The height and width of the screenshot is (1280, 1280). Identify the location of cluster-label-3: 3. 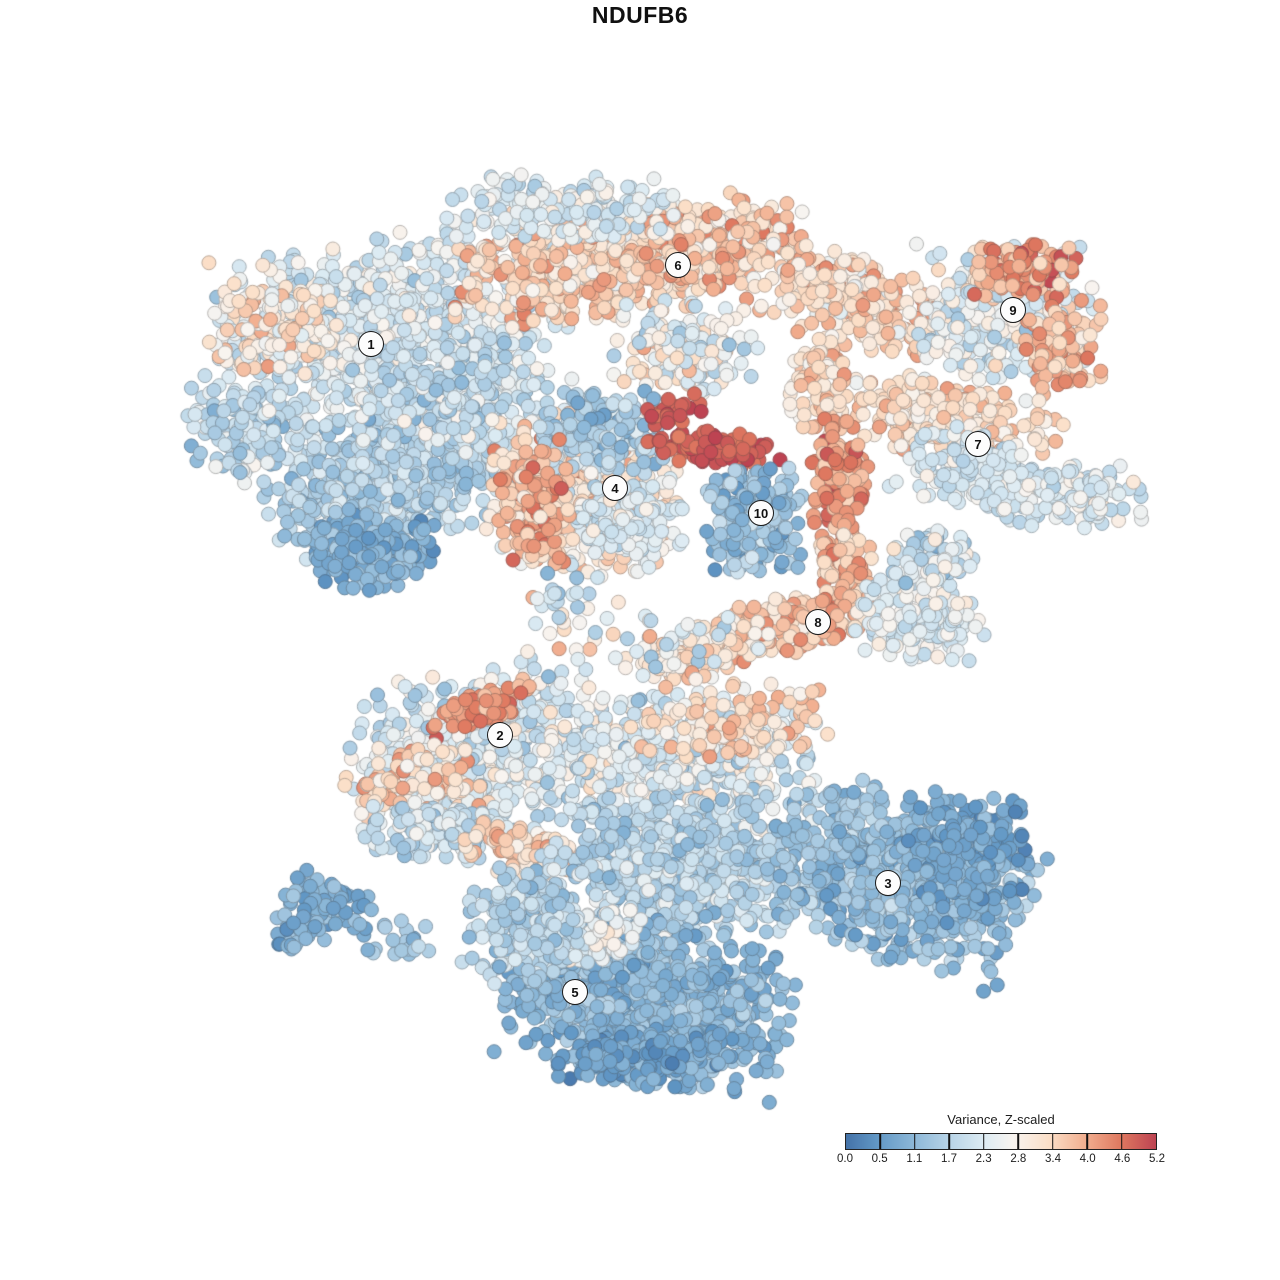
(888, 883).